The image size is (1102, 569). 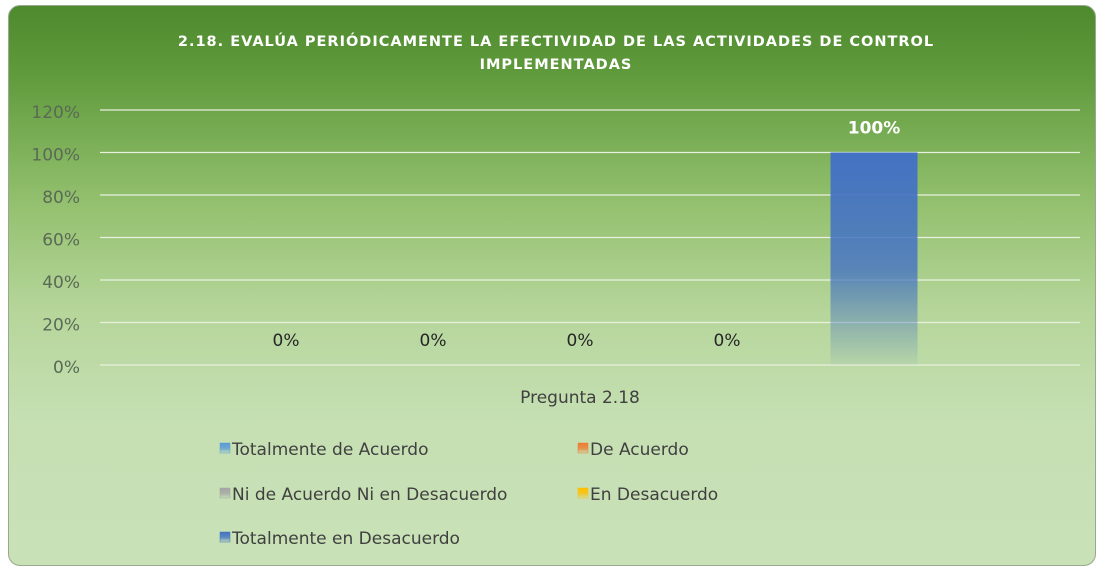 What do you see at coordinates (874, 129) in the screenshot?
I see `data-label: 100%` at bounding box center [874, 129].